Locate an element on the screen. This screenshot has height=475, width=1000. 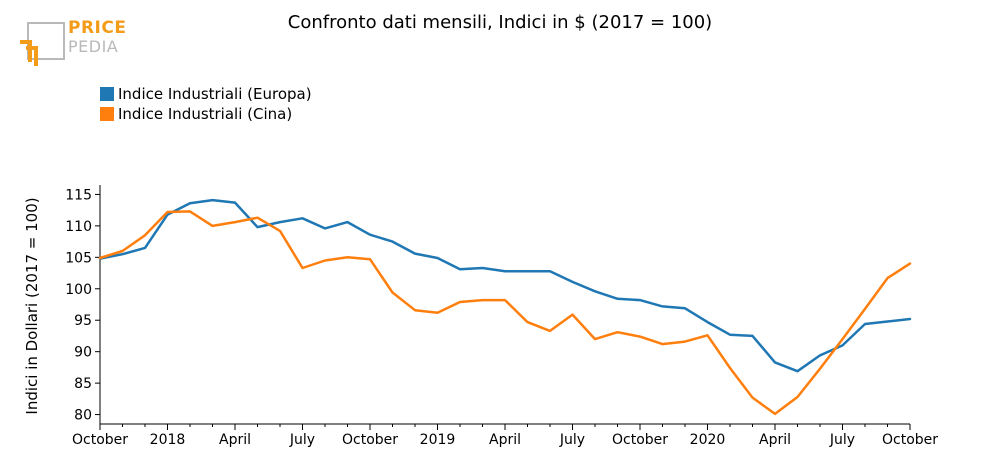
legend-swatch-cina is located at coordinates (107, 114).